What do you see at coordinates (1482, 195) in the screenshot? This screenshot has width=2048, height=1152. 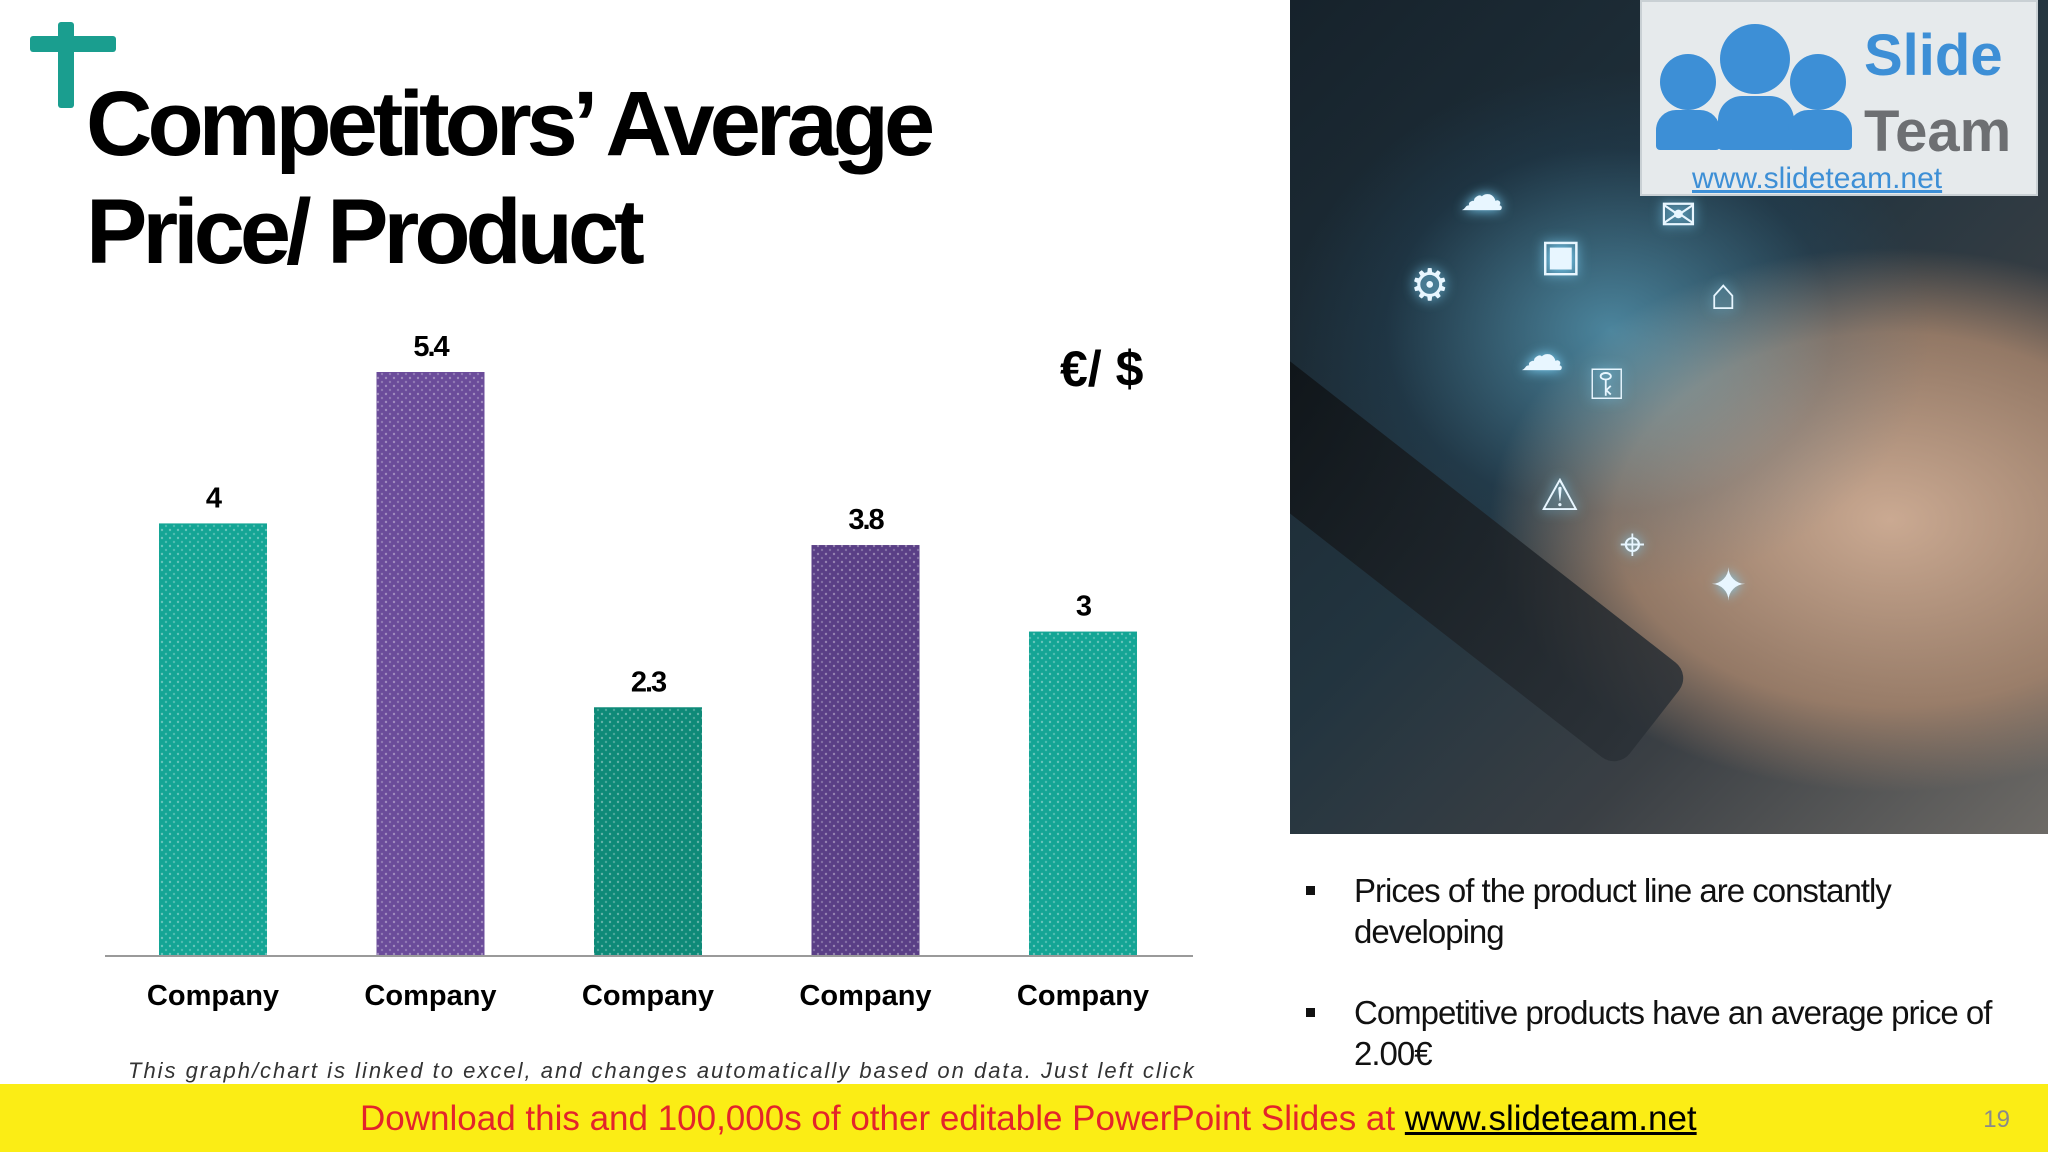 I see `cloud-icon: ☁` at bounding box center [1482, 195].